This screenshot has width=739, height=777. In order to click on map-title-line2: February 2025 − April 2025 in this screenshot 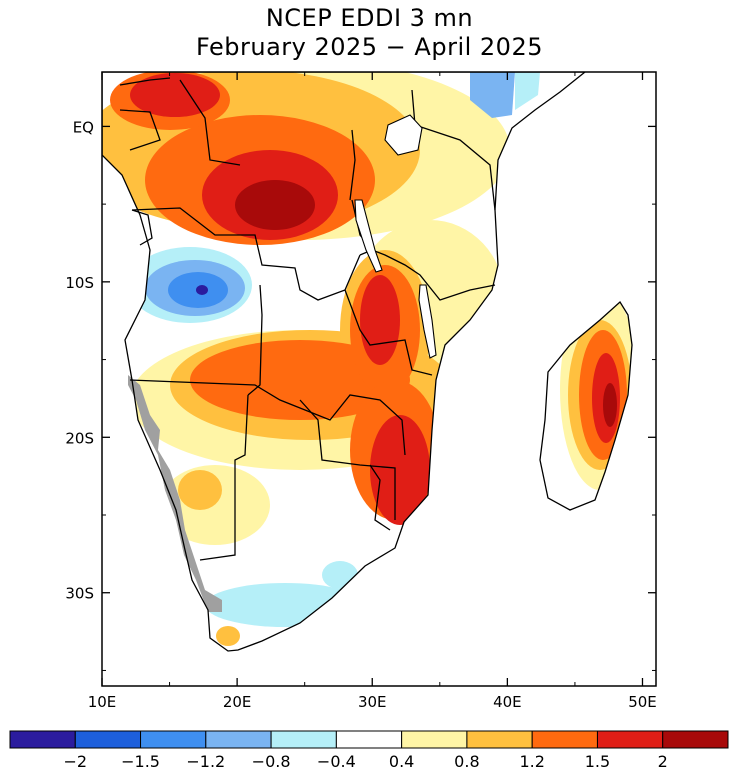, I will do `click(369, 47)`.